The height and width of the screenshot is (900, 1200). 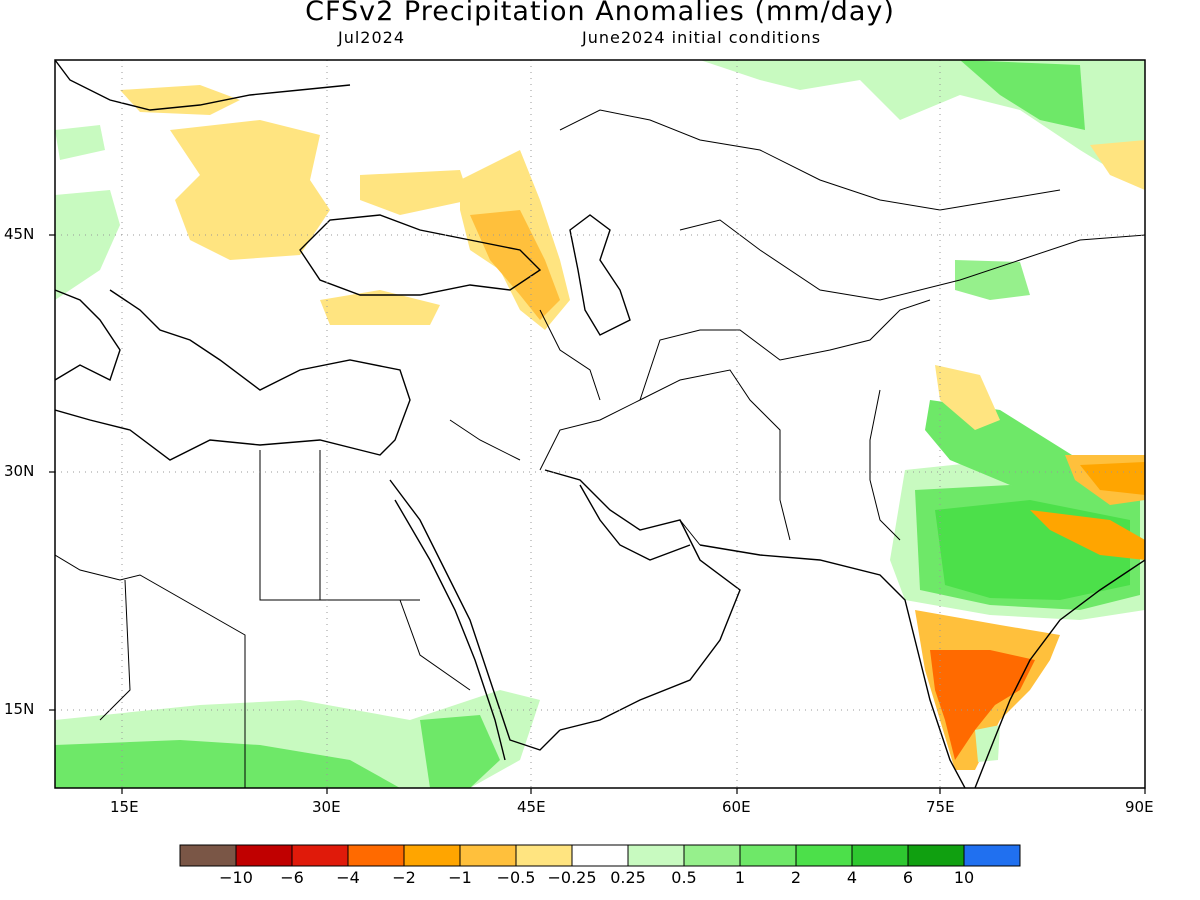 I want to click on dry-field-black-sea, so click(x=415, y=192).